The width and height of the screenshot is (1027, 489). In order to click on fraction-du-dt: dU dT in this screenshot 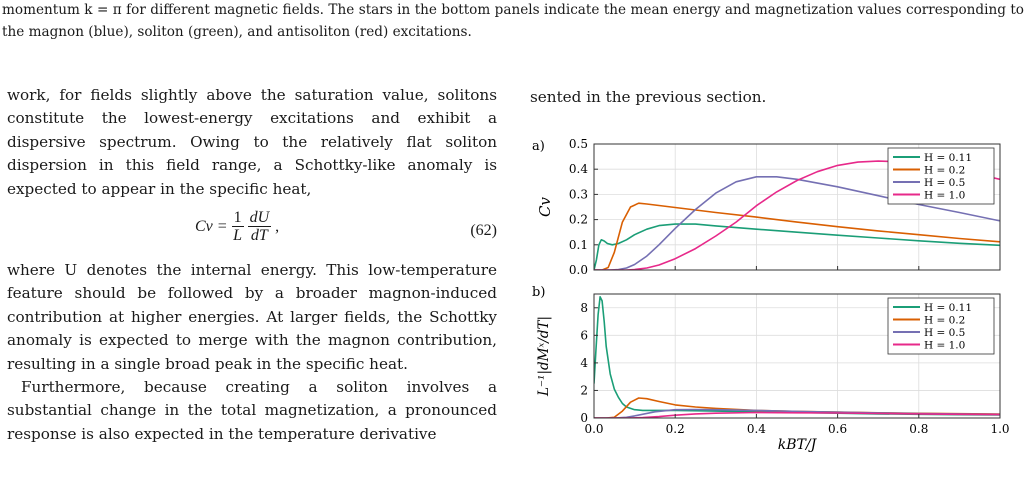, I will do `click(259, 227)`.